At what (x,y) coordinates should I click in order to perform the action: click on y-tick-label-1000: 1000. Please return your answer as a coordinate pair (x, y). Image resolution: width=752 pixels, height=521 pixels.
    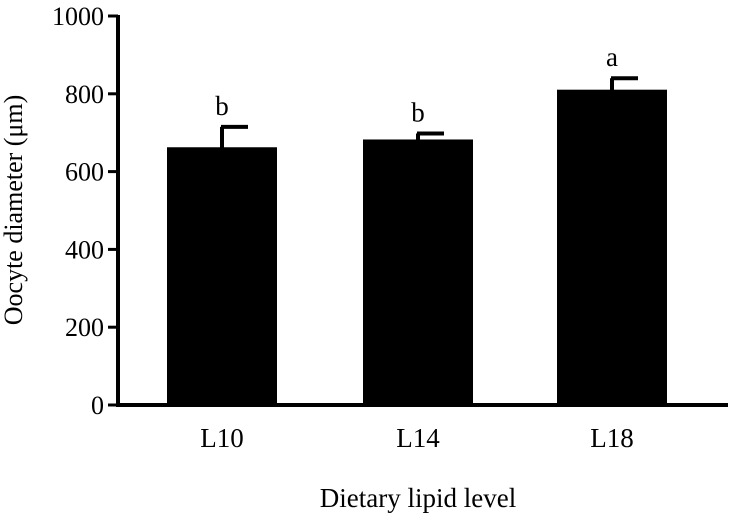
    Looking at the image, I should click on (78, 16).